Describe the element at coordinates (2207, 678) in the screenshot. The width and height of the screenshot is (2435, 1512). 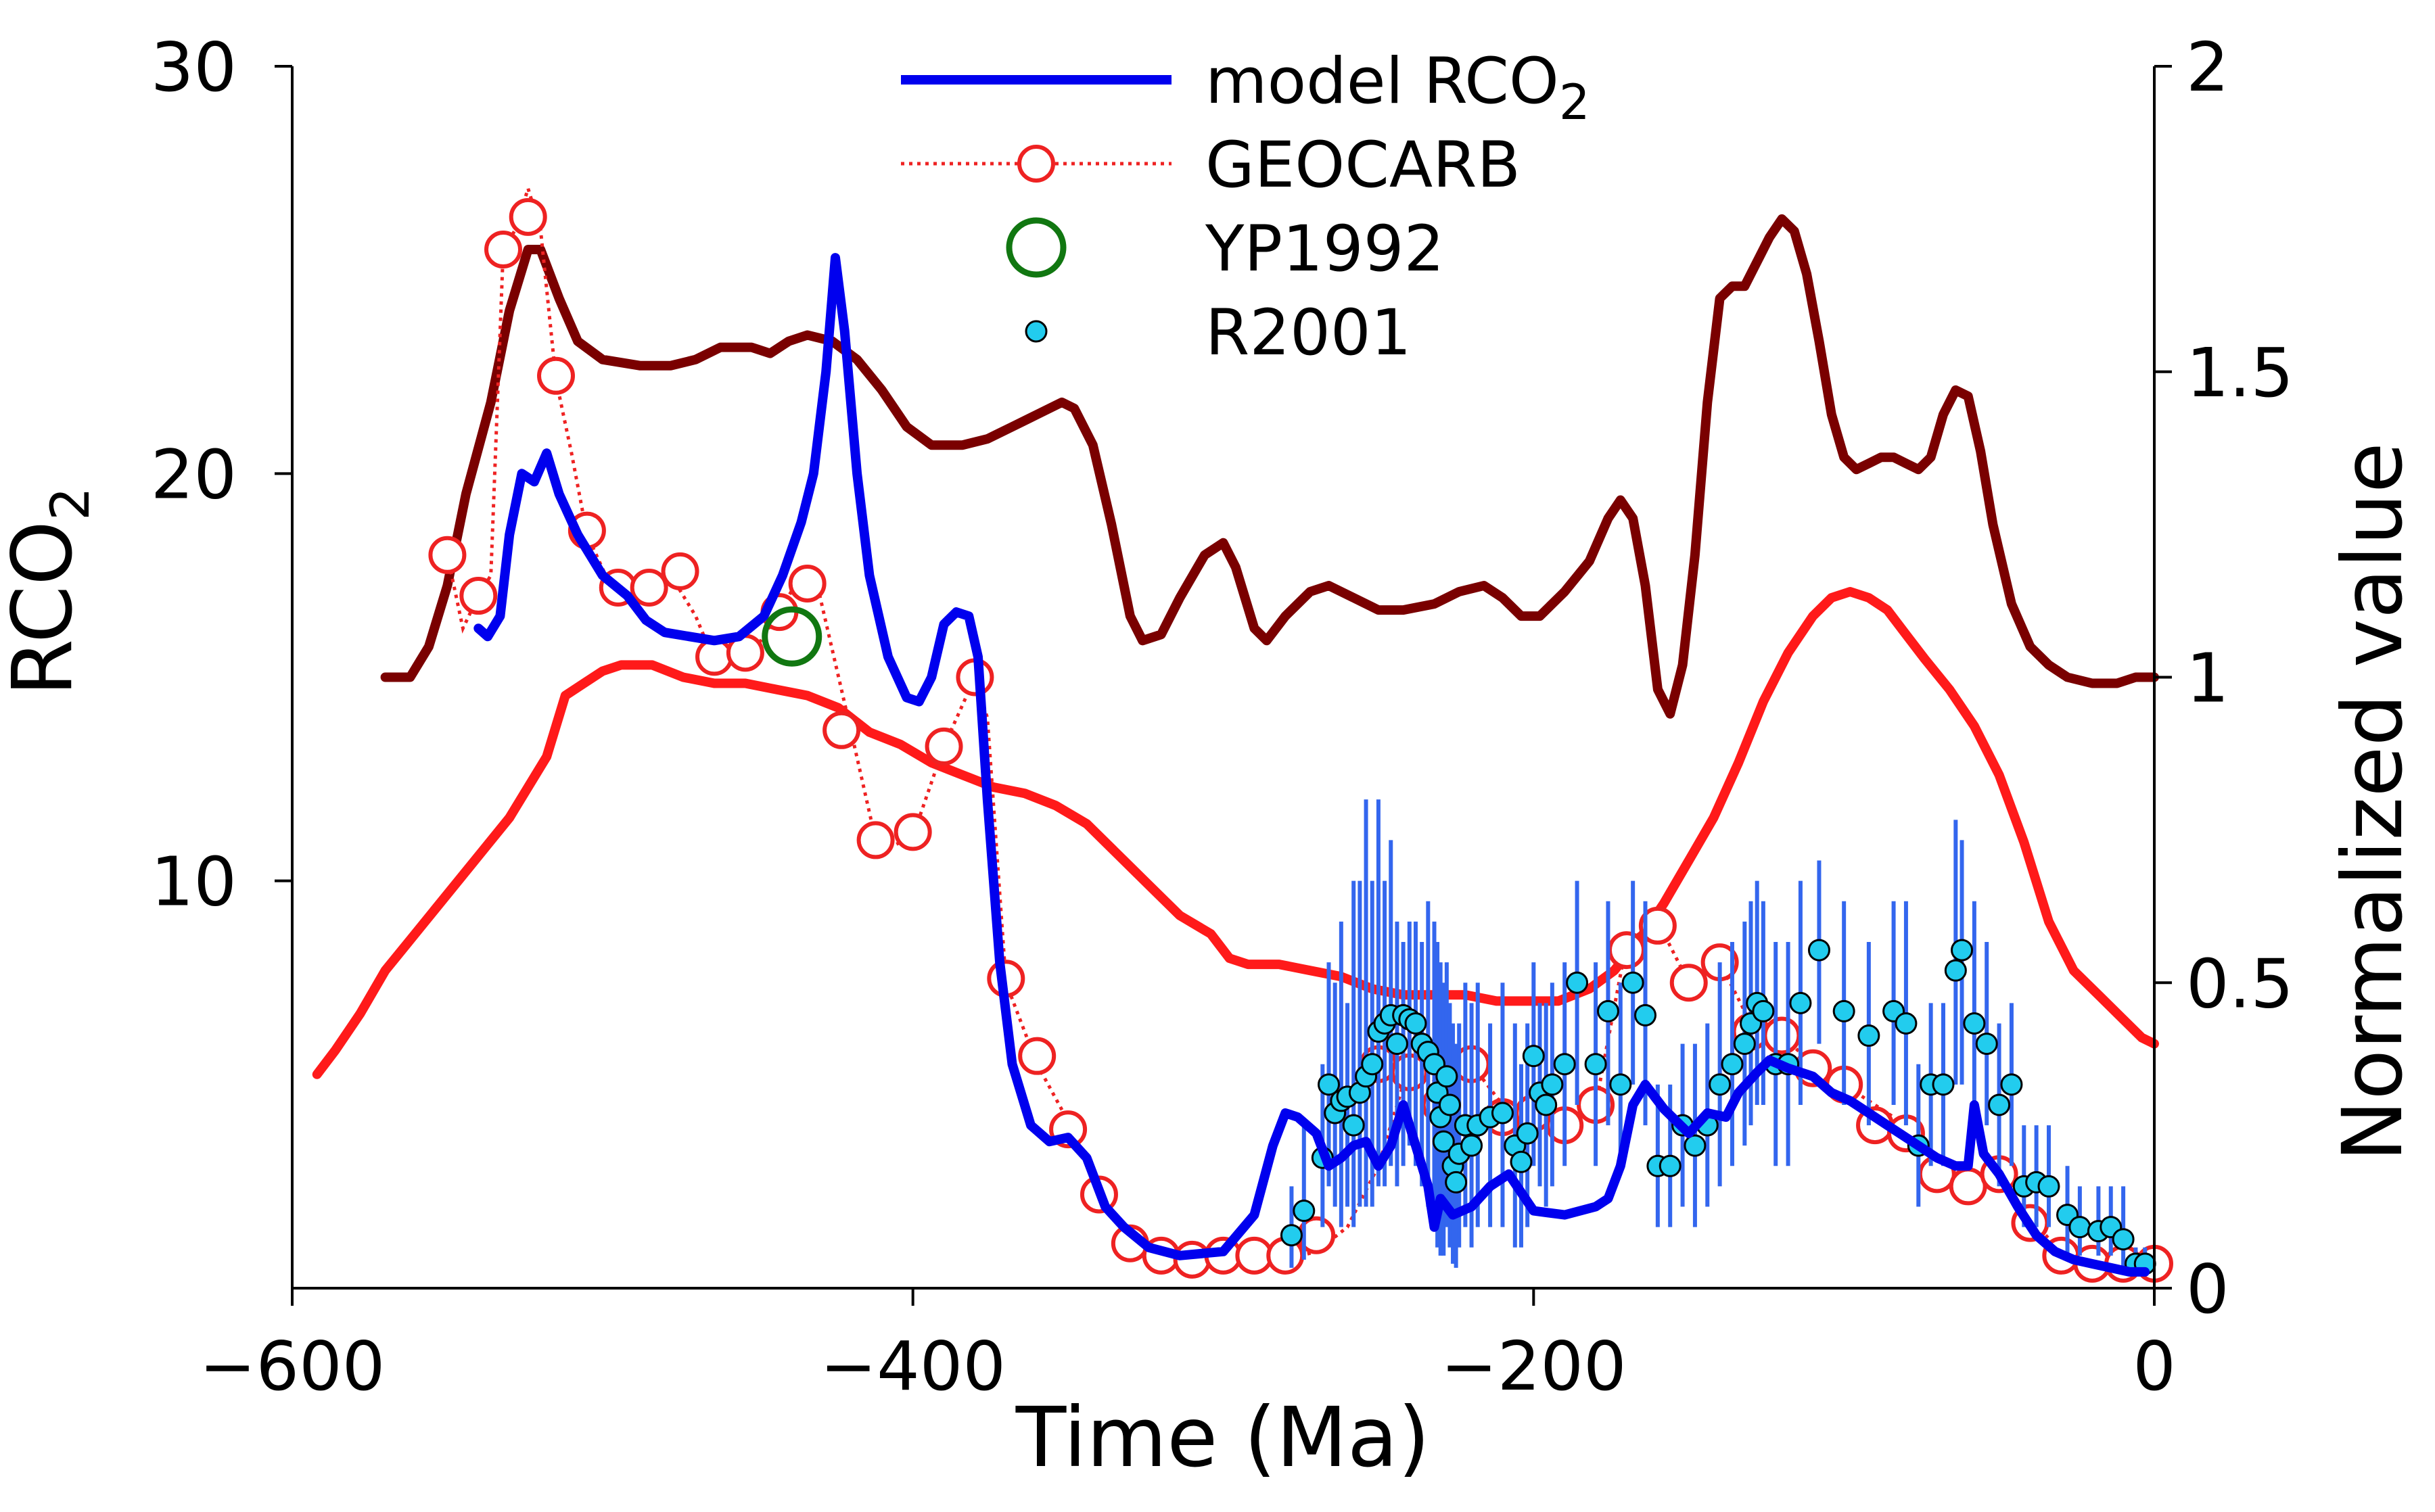
I see `y-right-tick-label: 1` at that location.